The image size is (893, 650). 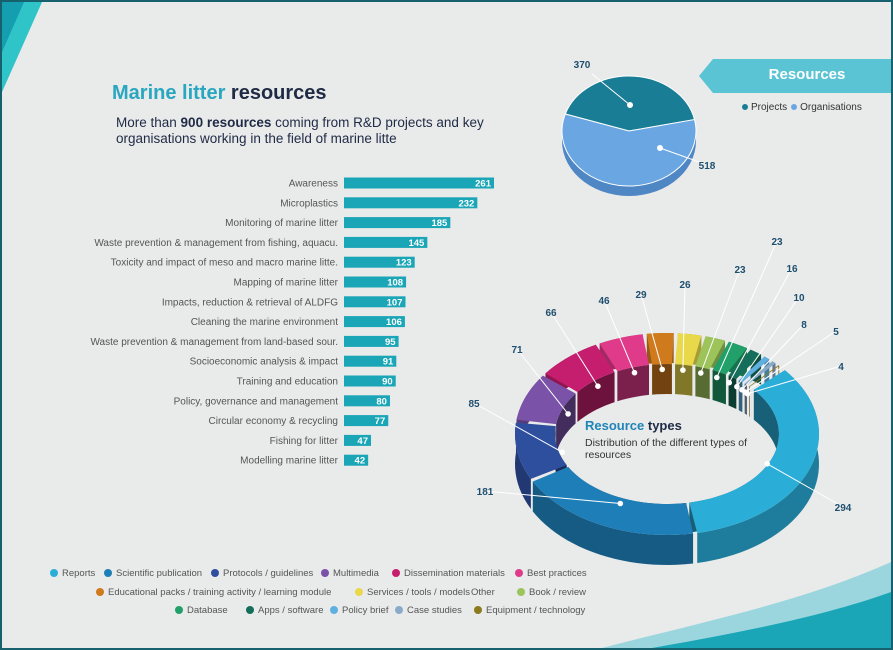 I want to click on legend-organisations: Organisations, so click(x=826, y=107).